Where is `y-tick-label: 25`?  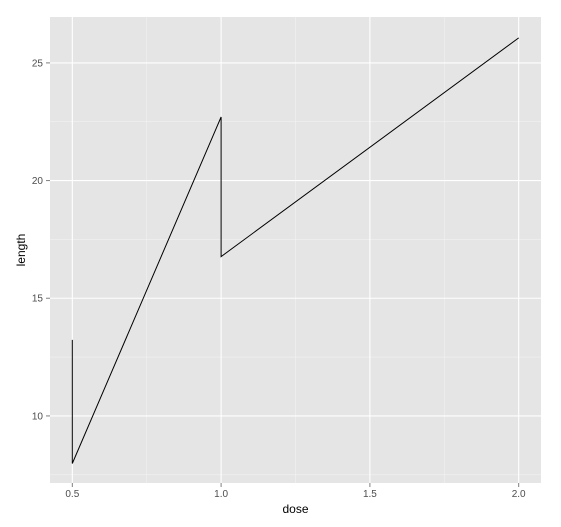
y-tick-label: 25 is located at coordinates (38, 63).